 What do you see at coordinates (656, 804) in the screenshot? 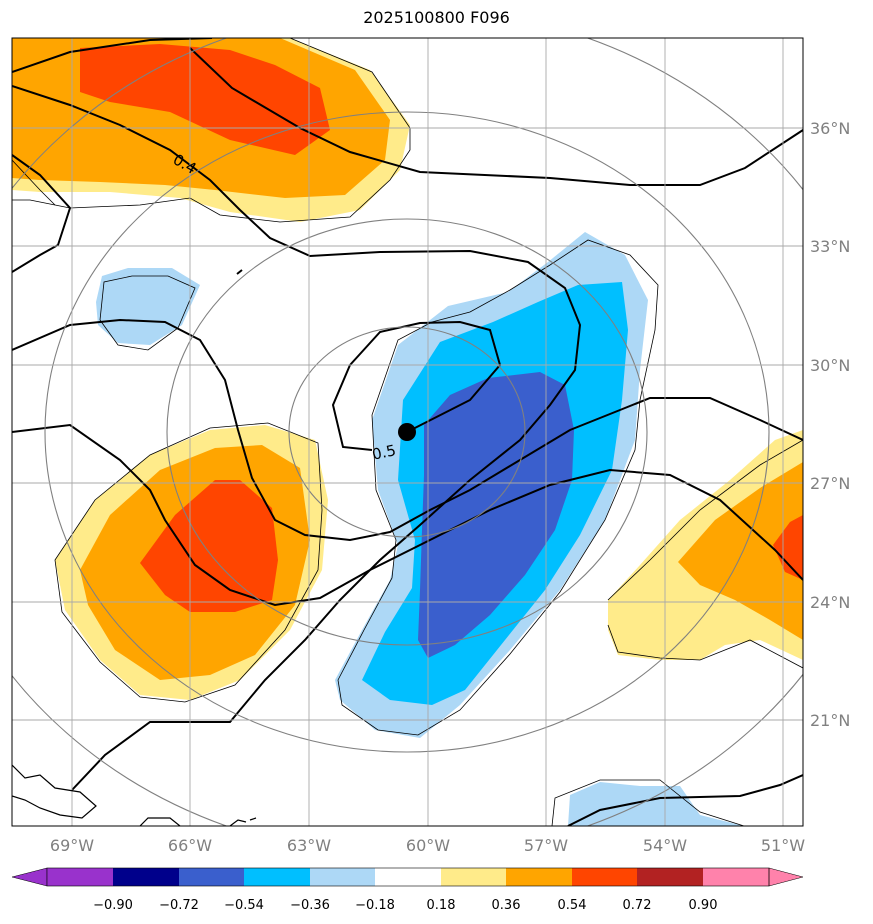
I see `anomaly-negative-s-light` at bounding box center [656, 804].